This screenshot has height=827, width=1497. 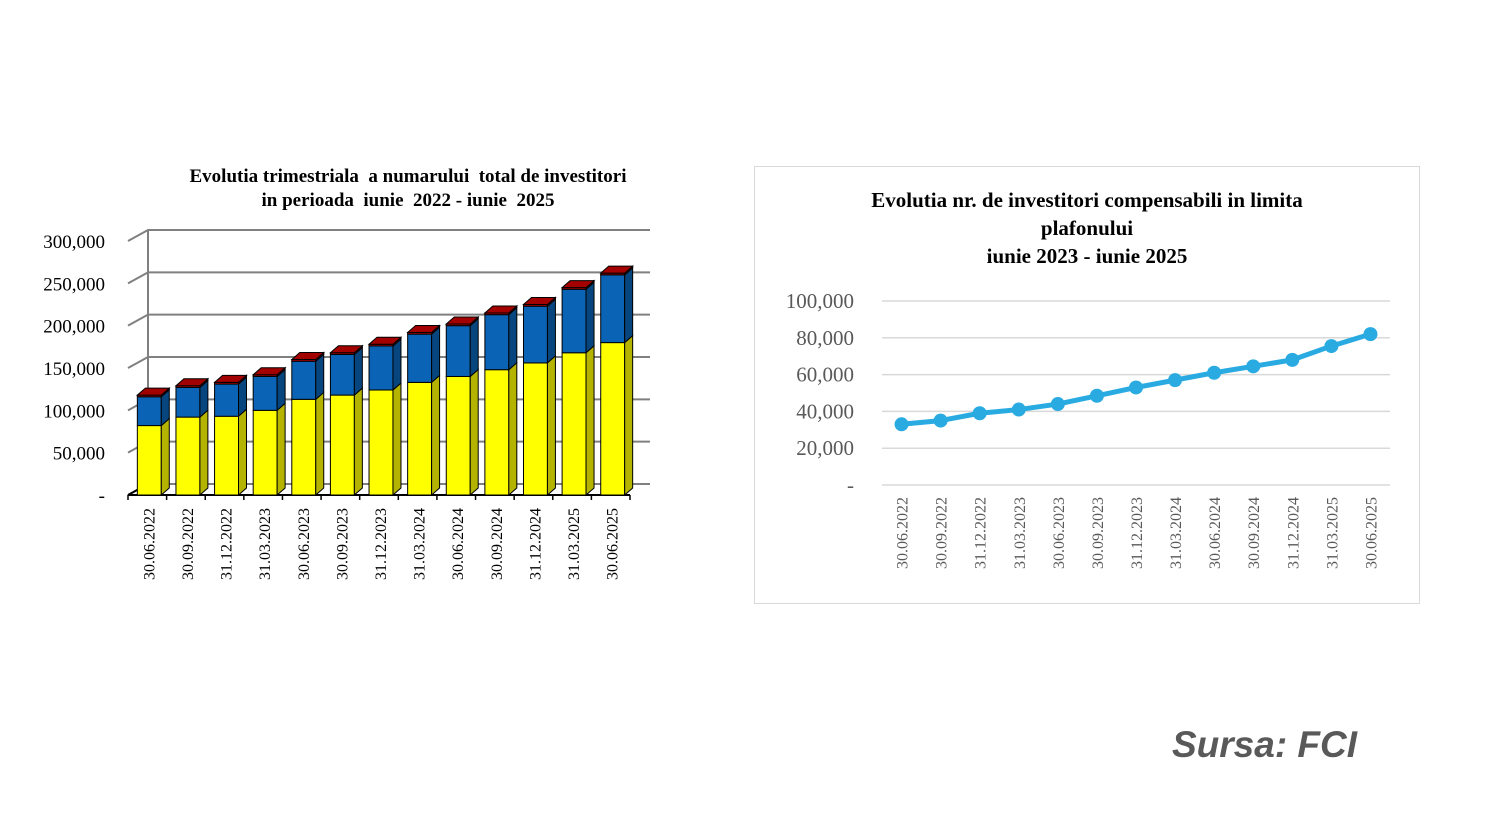 What do you see at coordinates (825, 375) in the screenshot?
I see `y-tick-label: 60,000` at bounding box center [825, 375].